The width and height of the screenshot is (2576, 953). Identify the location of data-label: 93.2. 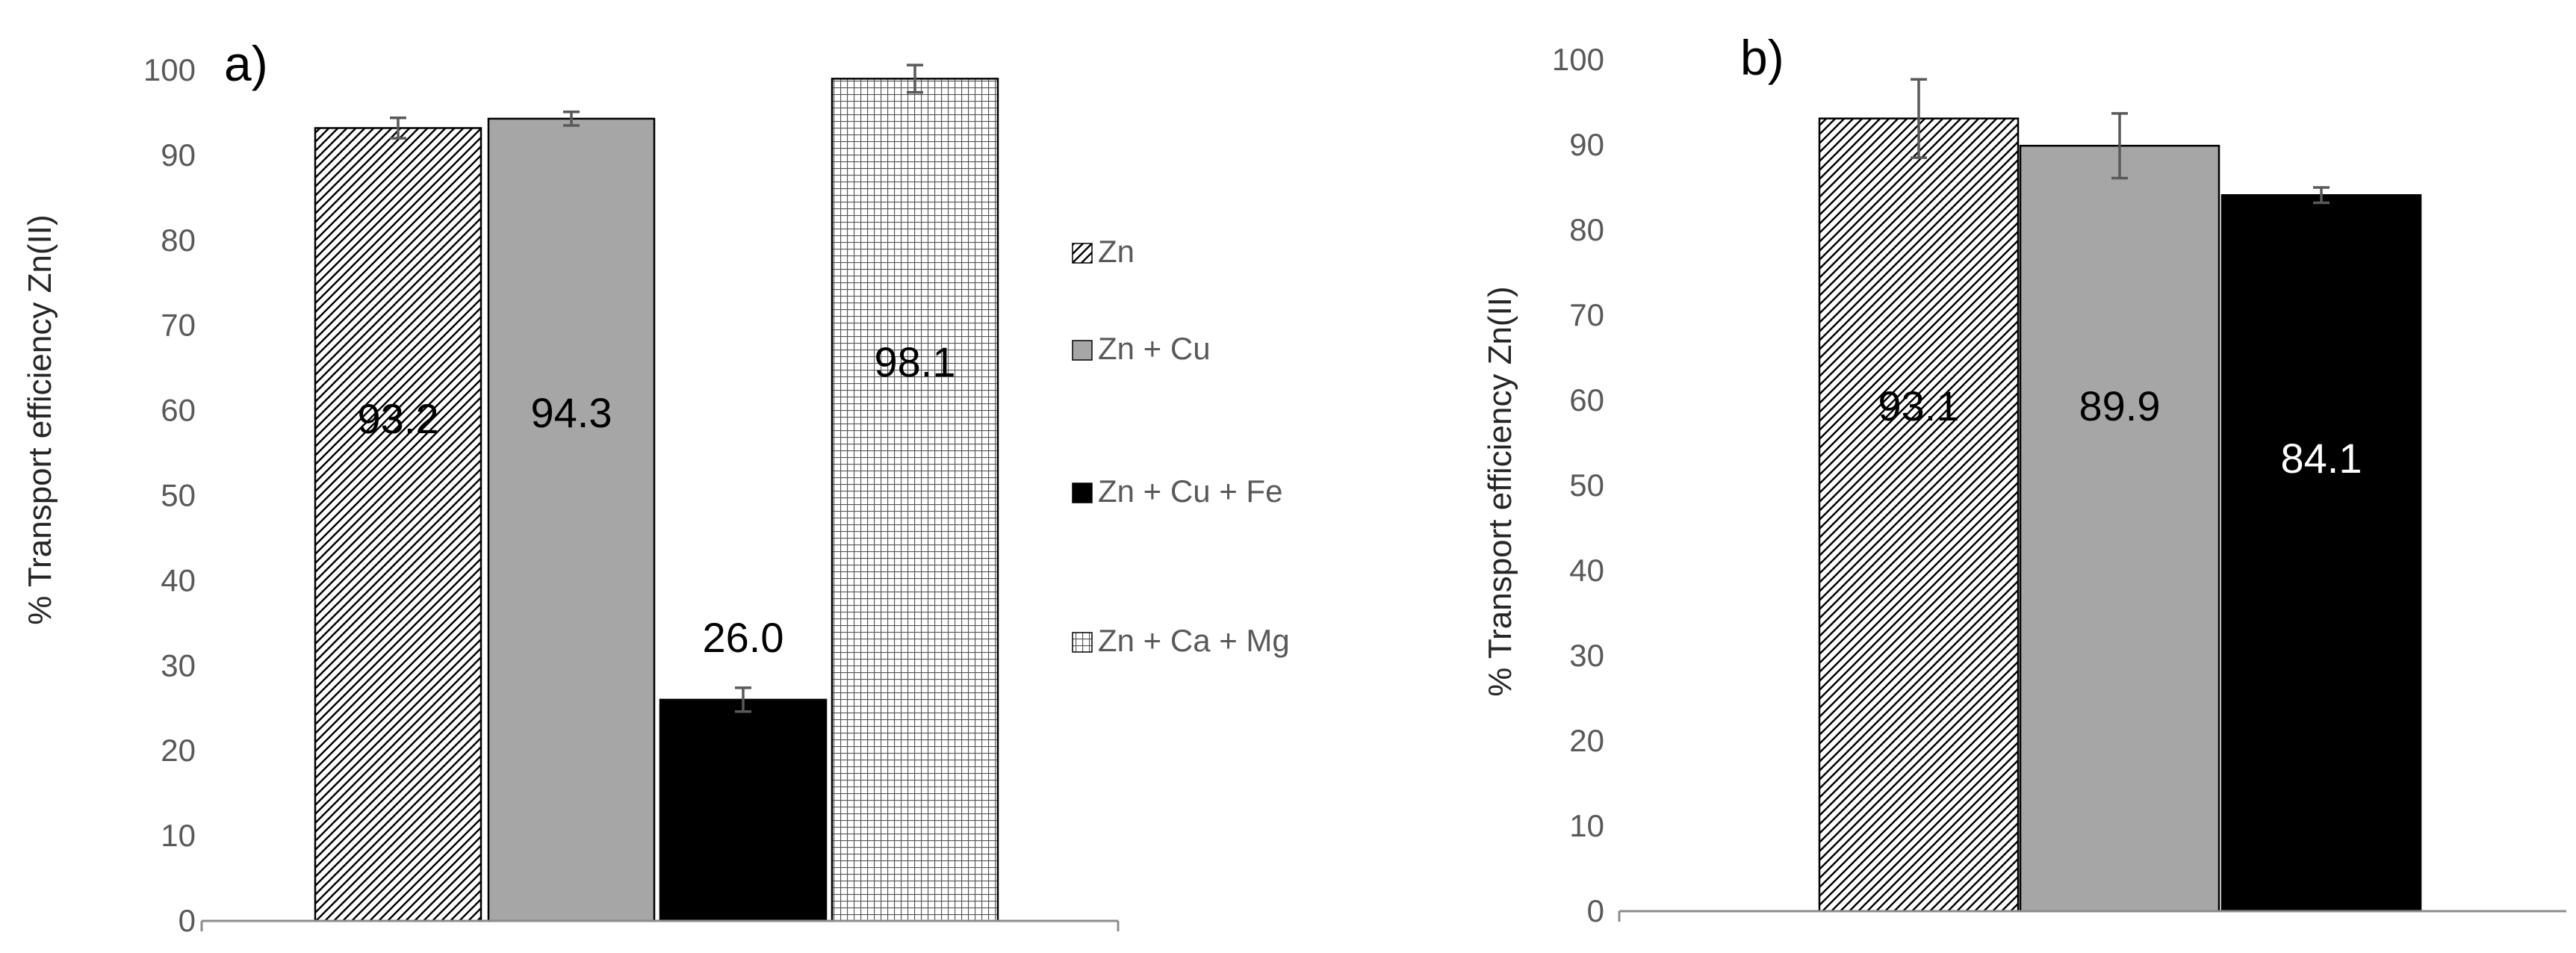
(399, 418).